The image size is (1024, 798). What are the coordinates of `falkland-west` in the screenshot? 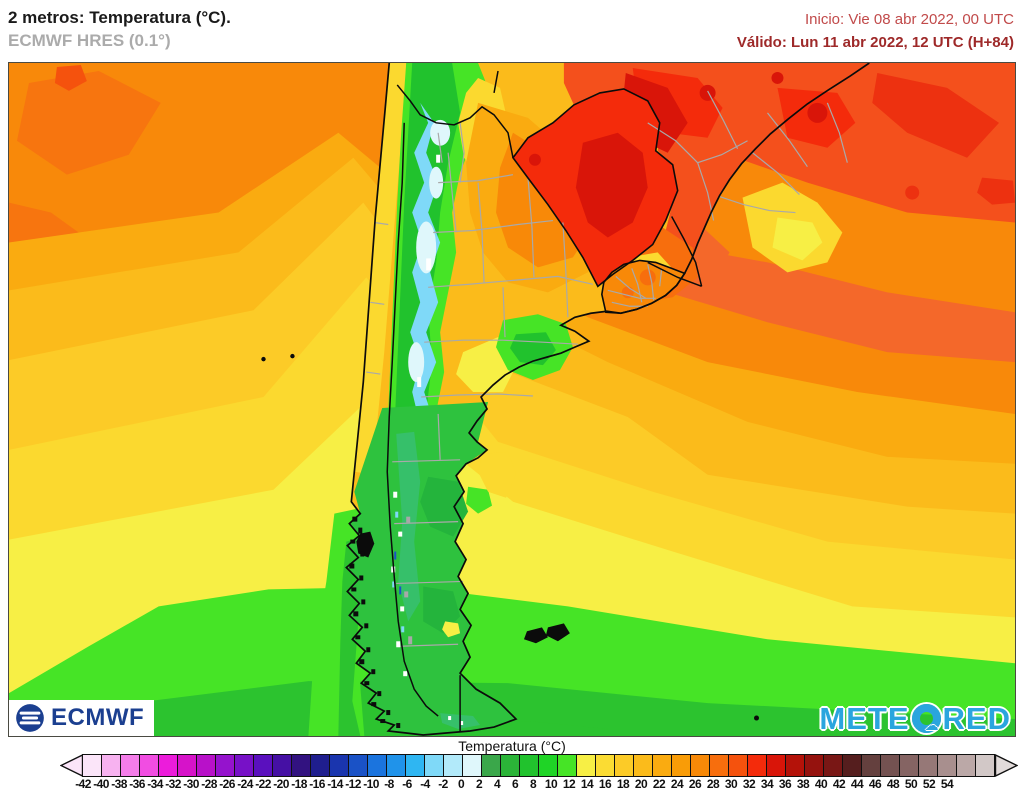 It's located at (535, 635).